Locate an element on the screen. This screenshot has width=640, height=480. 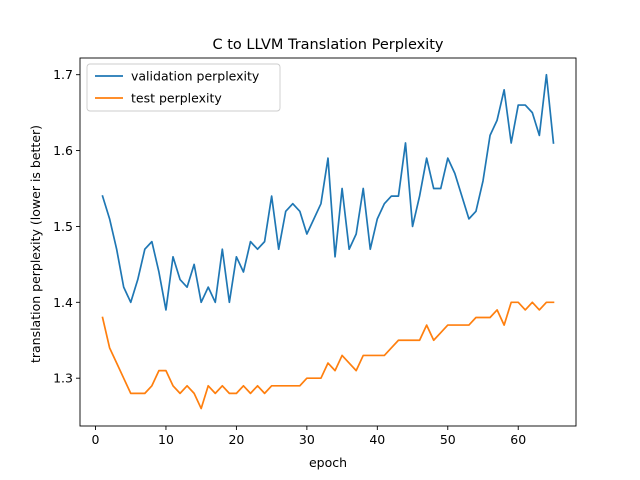
x-tick-label: 50 is located at coordinates (448, 439).